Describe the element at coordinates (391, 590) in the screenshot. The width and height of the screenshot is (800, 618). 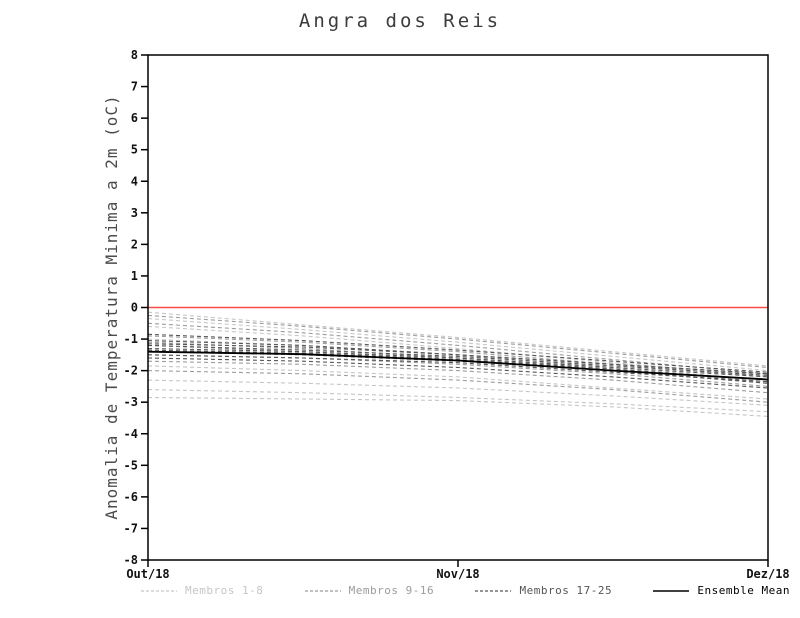
I see `legend-label-membros-9-16: Membros 9-16` at that location.